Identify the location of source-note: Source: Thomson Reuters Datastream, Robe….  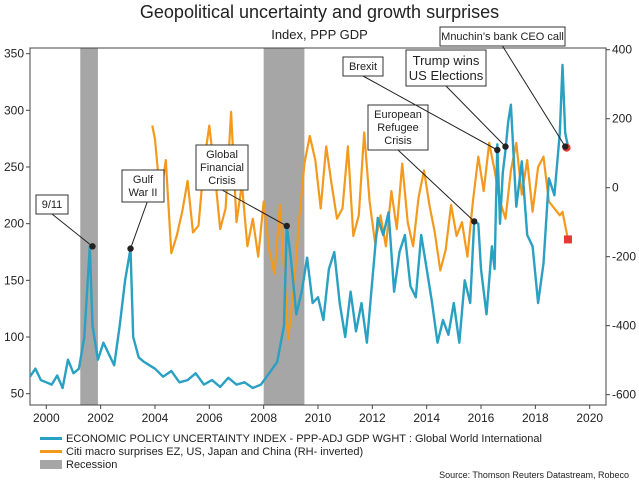
(534, 475).